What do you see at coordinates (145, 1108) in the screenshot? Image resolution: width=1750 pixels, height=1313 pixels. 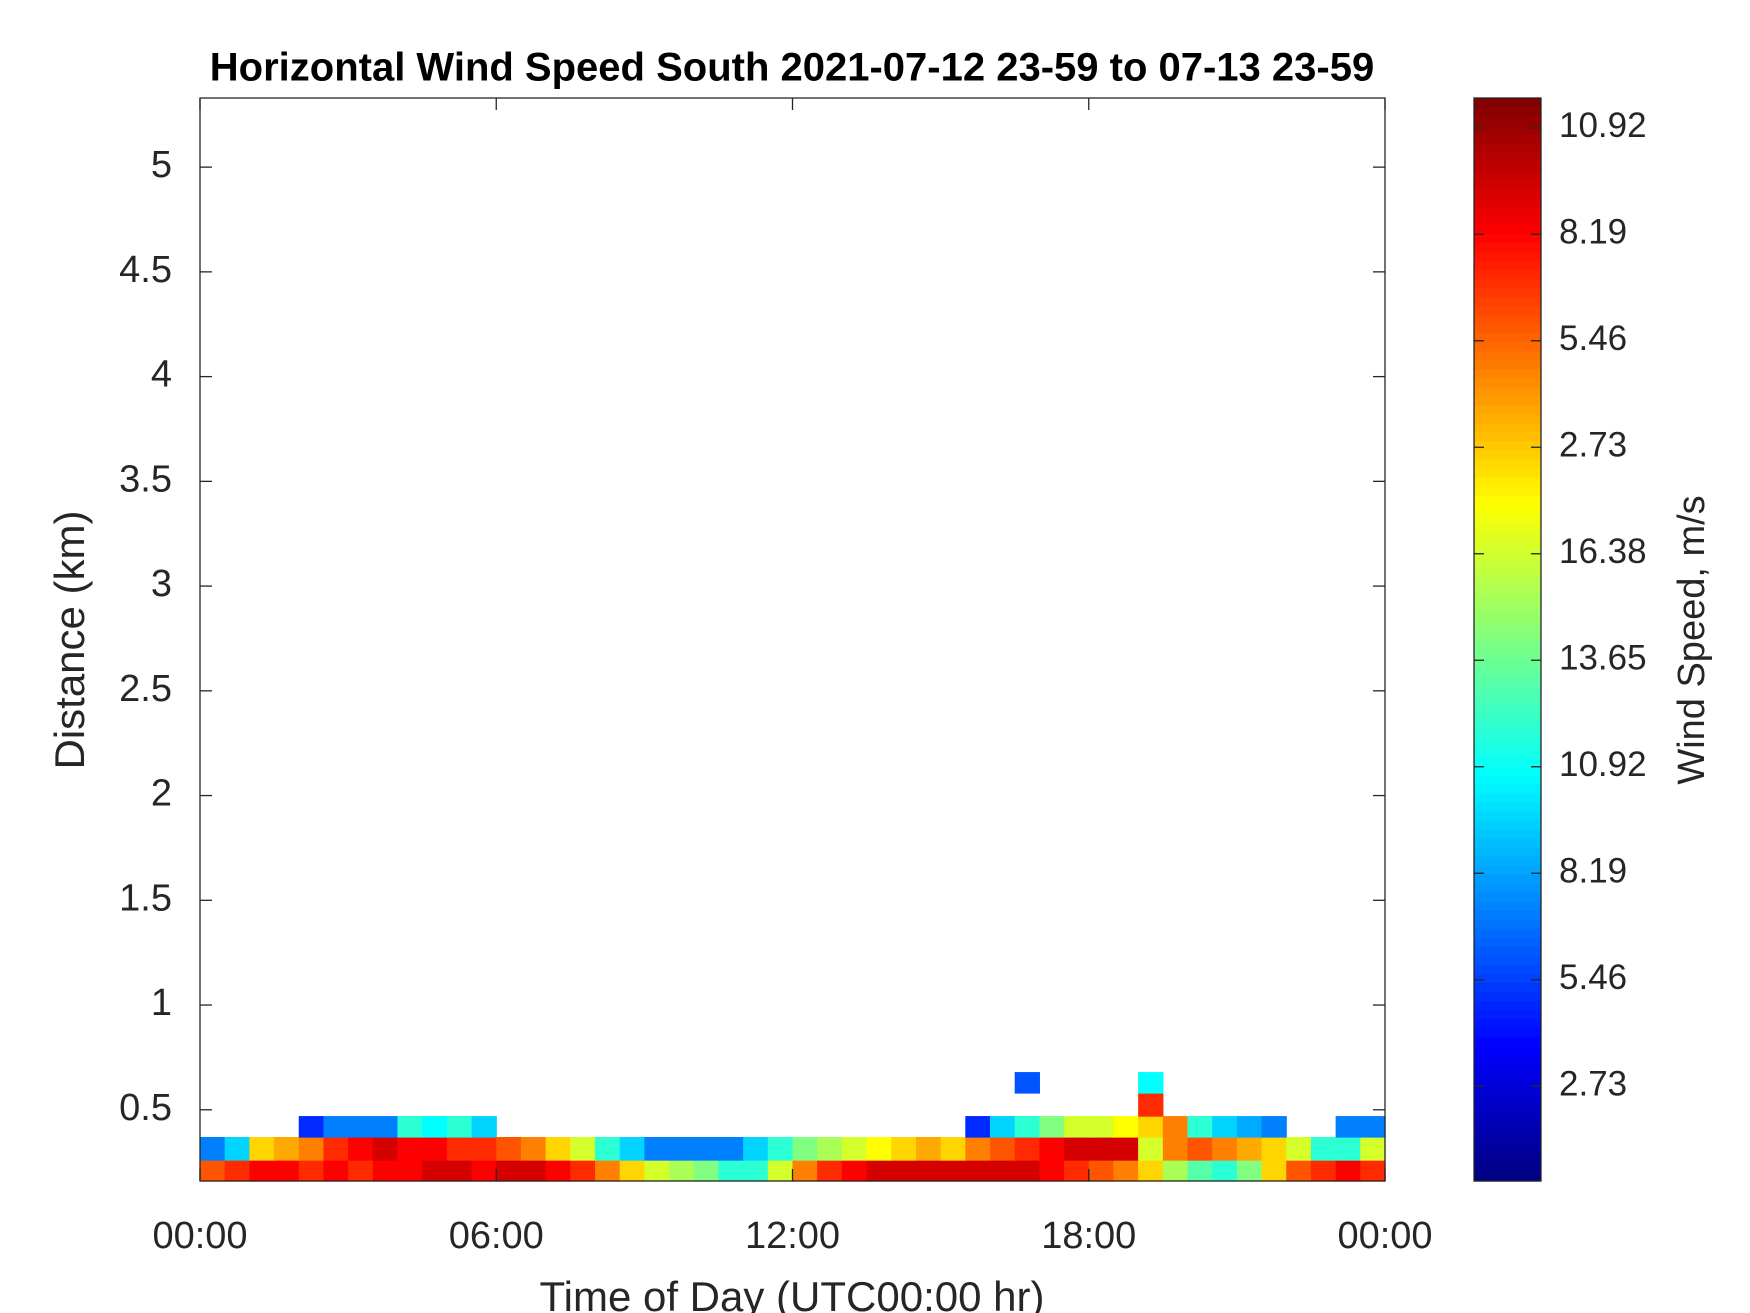 I see `y-tick-label: 0.5` at bounding box center [145, 1108].